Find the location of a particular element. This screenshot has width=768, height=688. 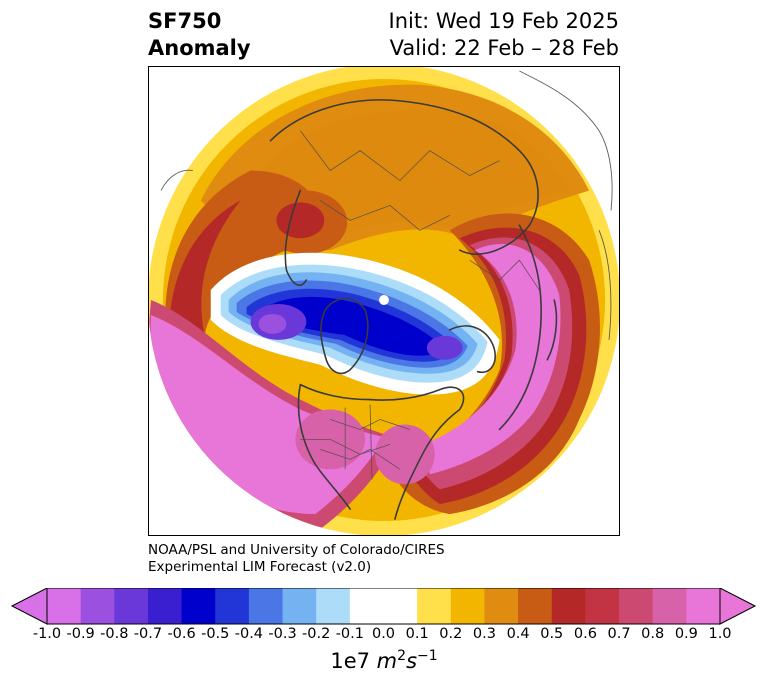

colorbar-tick-label: 0.6 is located at coordinates (585, 634).